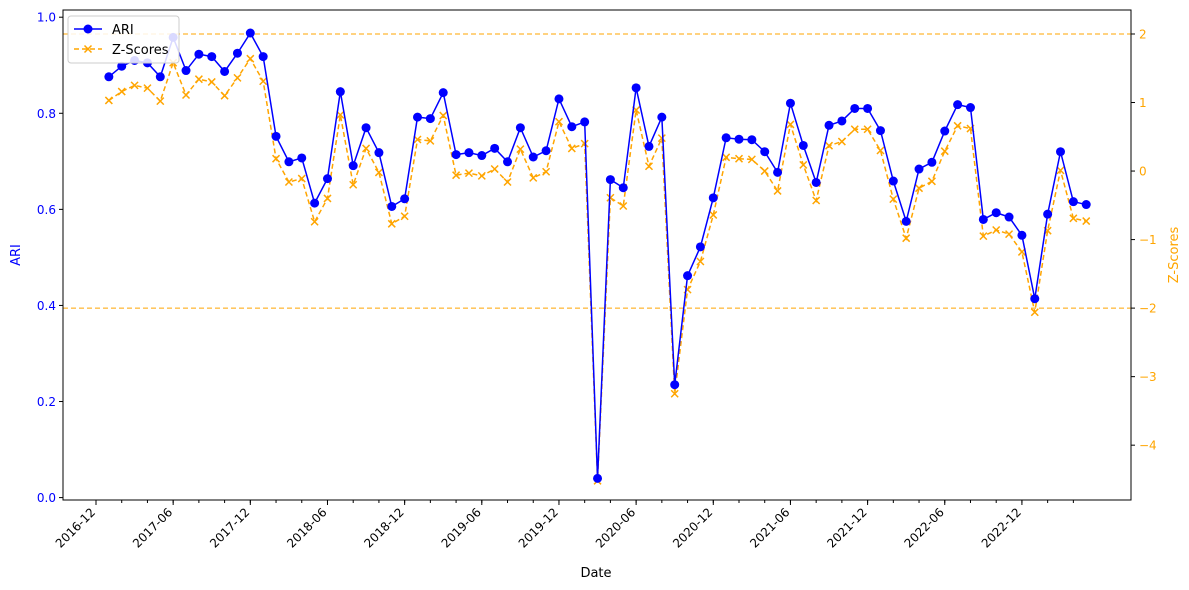 The image size is (1189, 590). What do you see at coordinates (50, 258) in the screenshot?
I see `left-axis: 0.0 0.2 0.4 0.6 0.8 1.0` at bounding box center [50, 258].